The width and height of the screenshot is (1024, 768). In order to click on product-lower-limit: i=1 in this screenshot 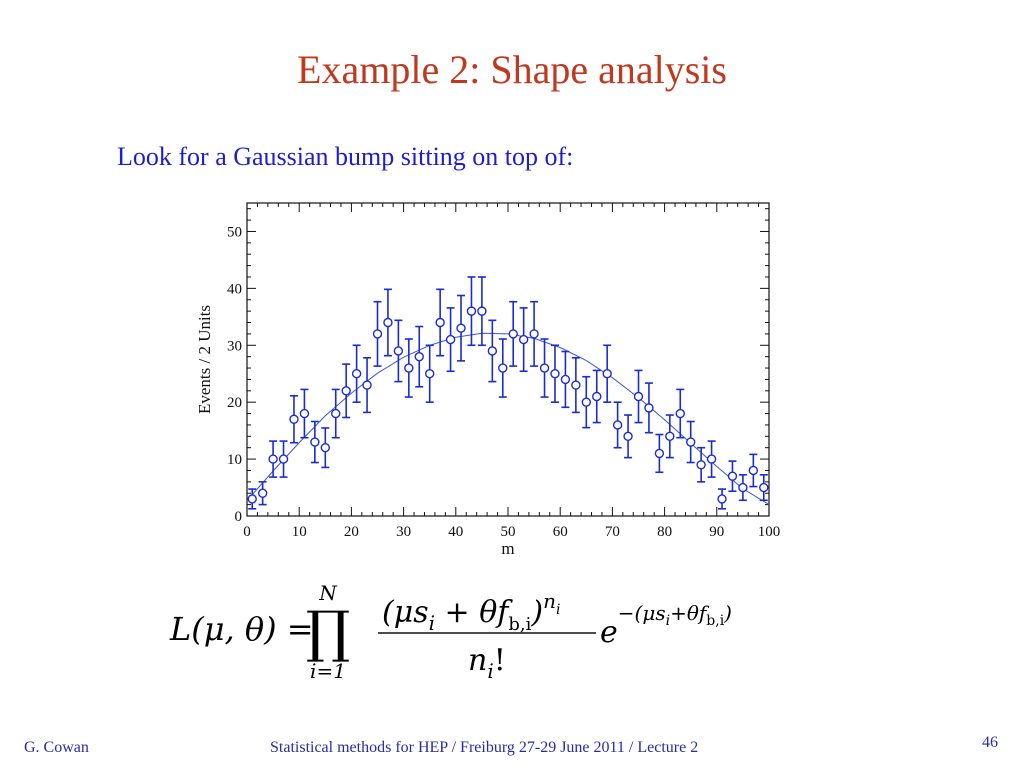, I will do `click(328, 671)`.